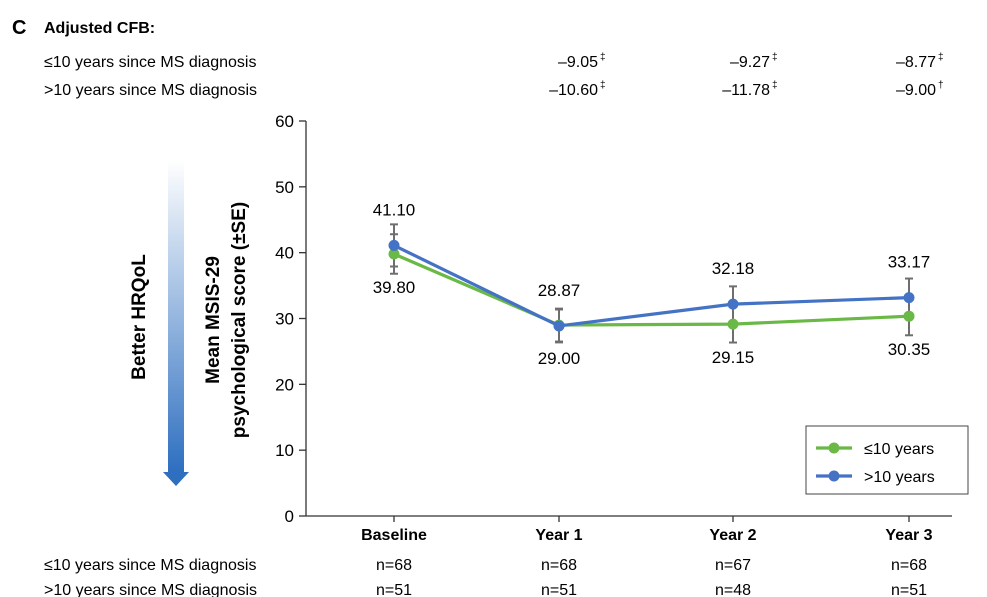 The height and width of the screenshot is (597, 987). Describe the element at coordinates (746, 90) in the screenshot. I see `cfb-value: –11.78` at that location.